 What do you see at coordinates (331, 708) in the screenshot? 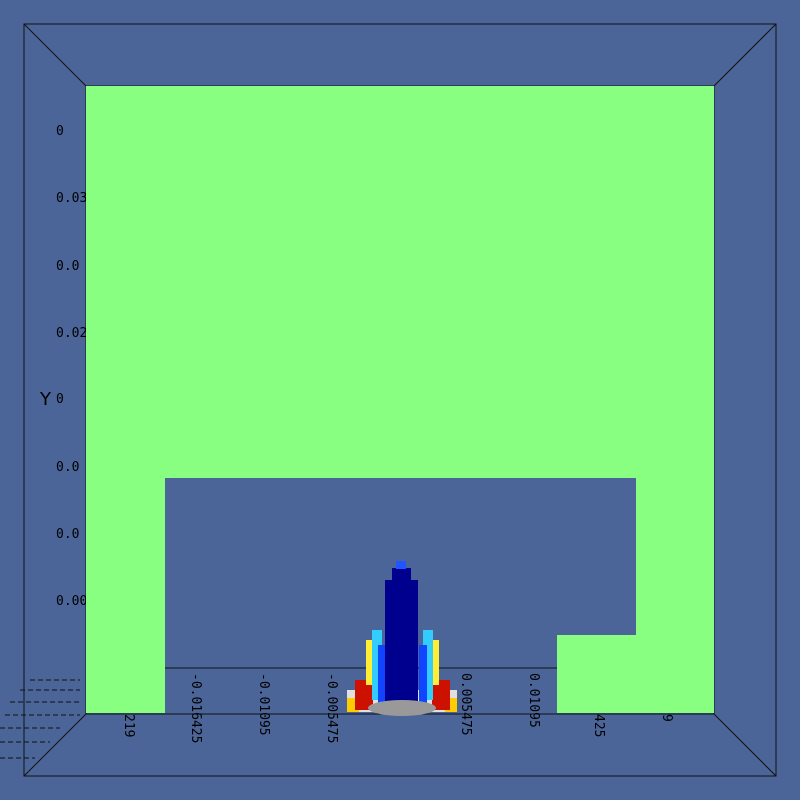
I see `x-tick-label: -0.005475` at bounding box center [331, 708].